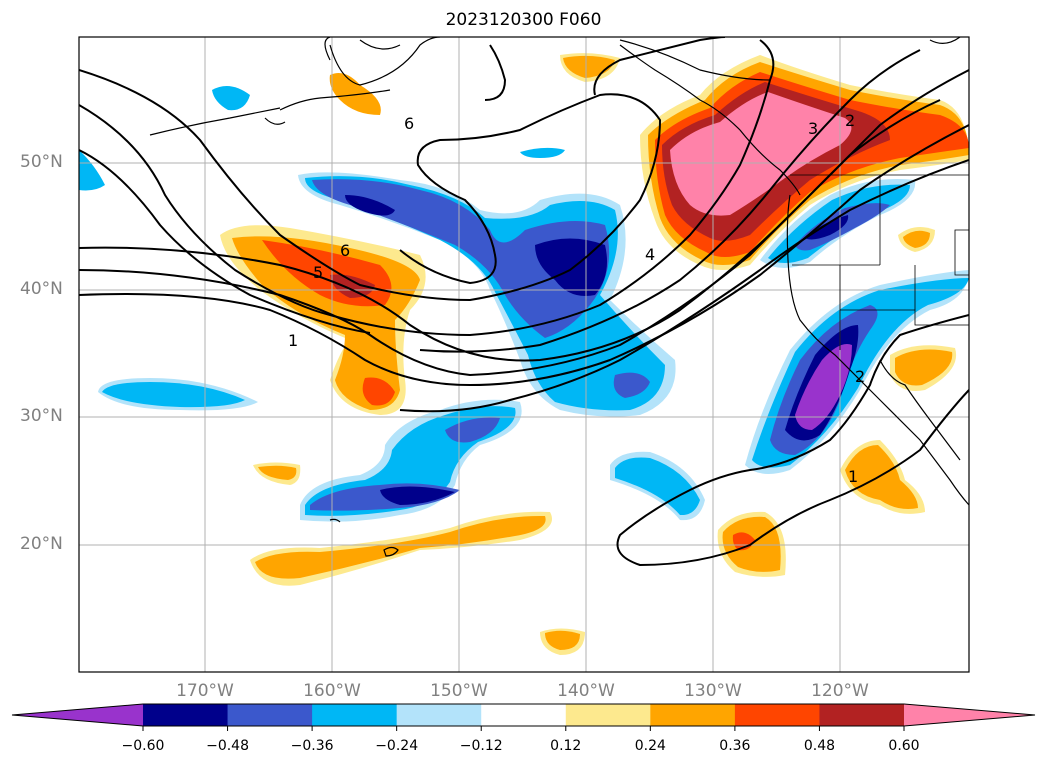 Image resolution: width=1047 pixels, height=765 pixels. I want to click on negative-anomaly-edge, so click(92, 170).